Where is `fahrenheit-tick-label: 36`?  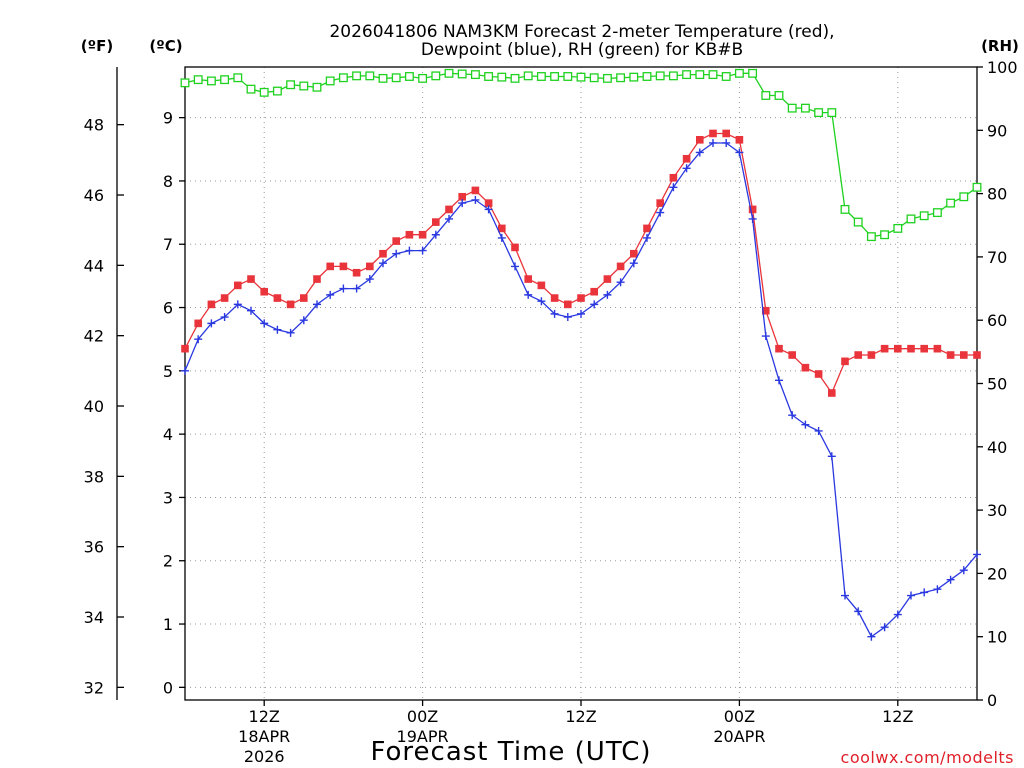
fahrenheit-tick-label: 36 is located at coordinates (94, 547).